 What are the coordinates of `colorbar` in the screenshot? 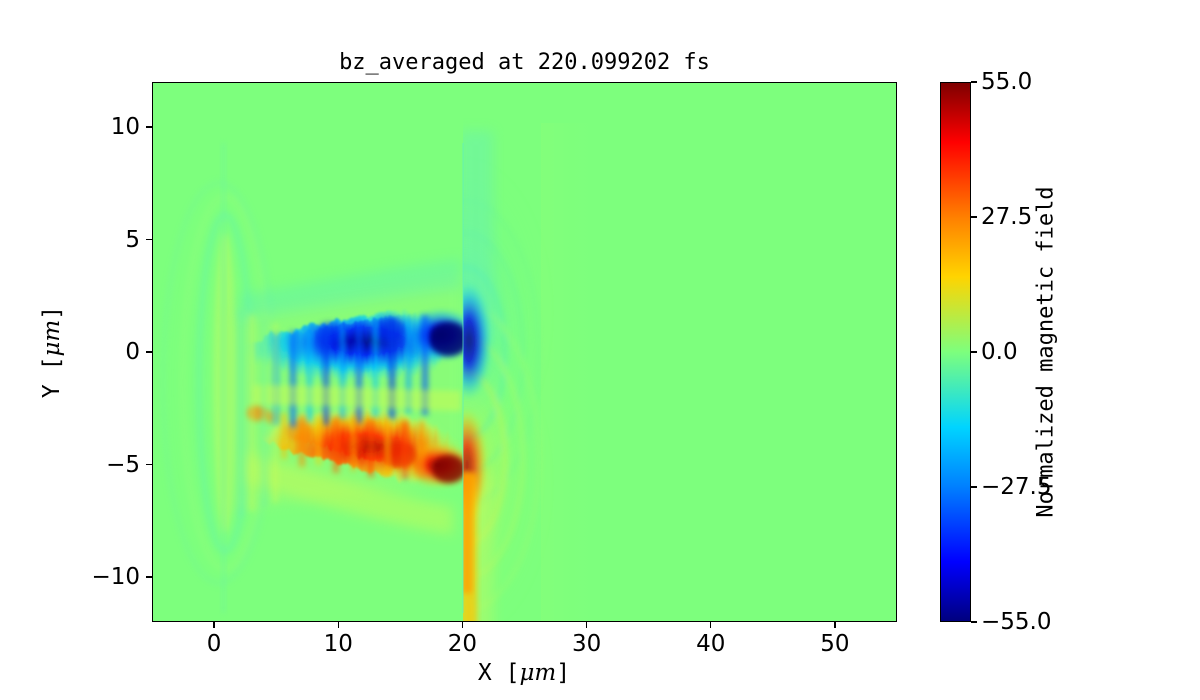 It's located at (955, 352).